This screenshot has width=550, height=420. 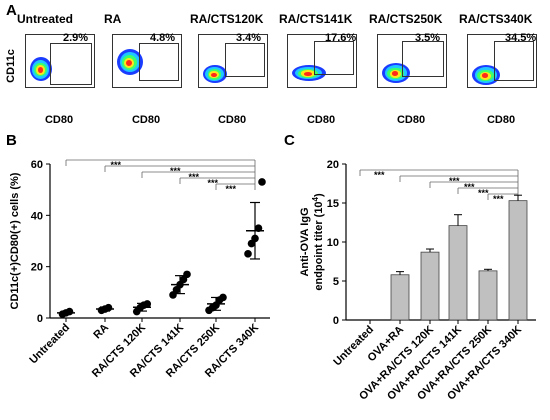 What do you see at coordinates (101, 332) in the screenshot?
I see `x-tick-label: RA` at bounding box center [101, 332].